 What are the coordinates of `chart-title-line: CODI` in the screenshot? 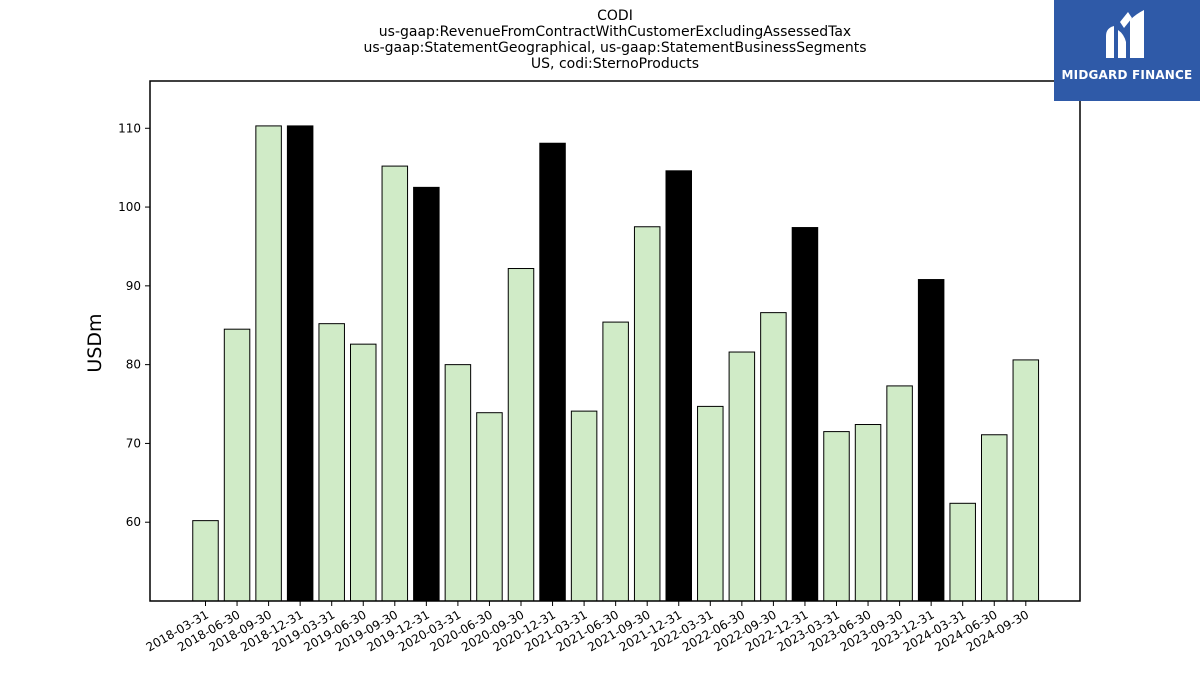 It's located at (615, 16).